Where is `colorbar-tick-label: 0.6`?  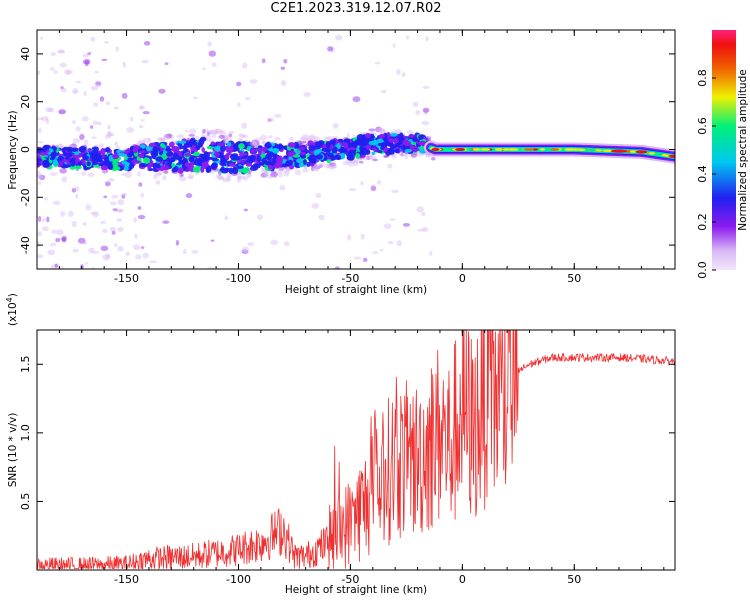 colorbar-tick-label: 0.6 is located at coordinates (702, 126).